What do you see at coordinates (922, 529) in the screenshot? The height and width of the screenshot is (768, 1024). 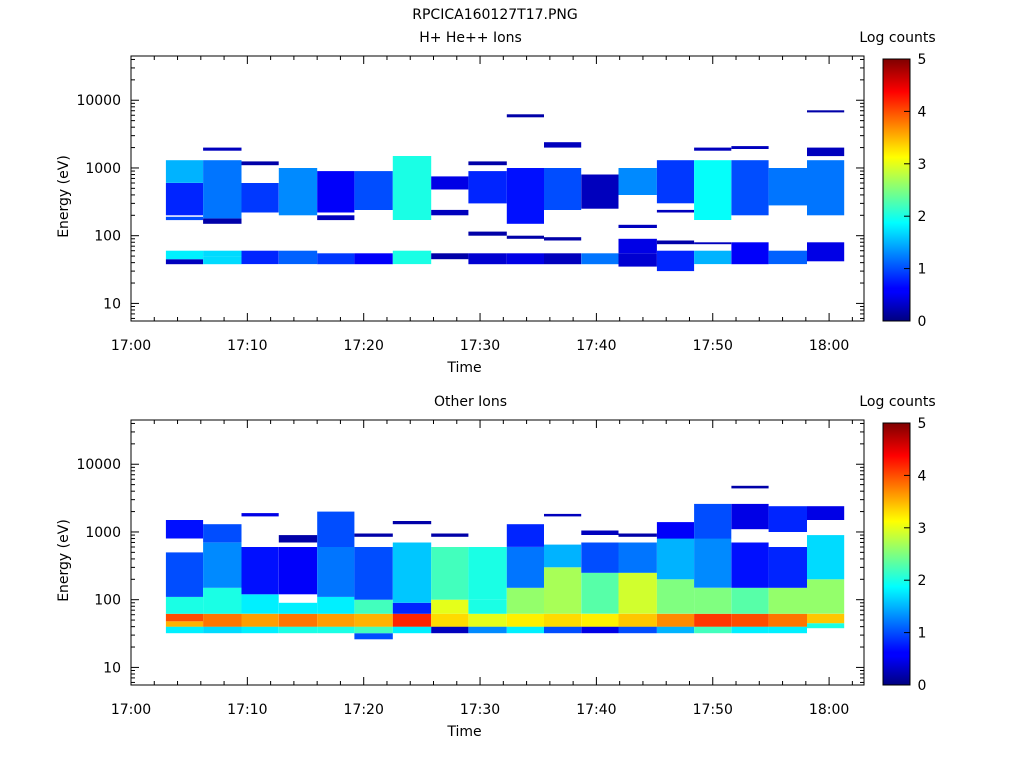 I see `colorbar-tick-label: 3` at bounding box center [922, 529].